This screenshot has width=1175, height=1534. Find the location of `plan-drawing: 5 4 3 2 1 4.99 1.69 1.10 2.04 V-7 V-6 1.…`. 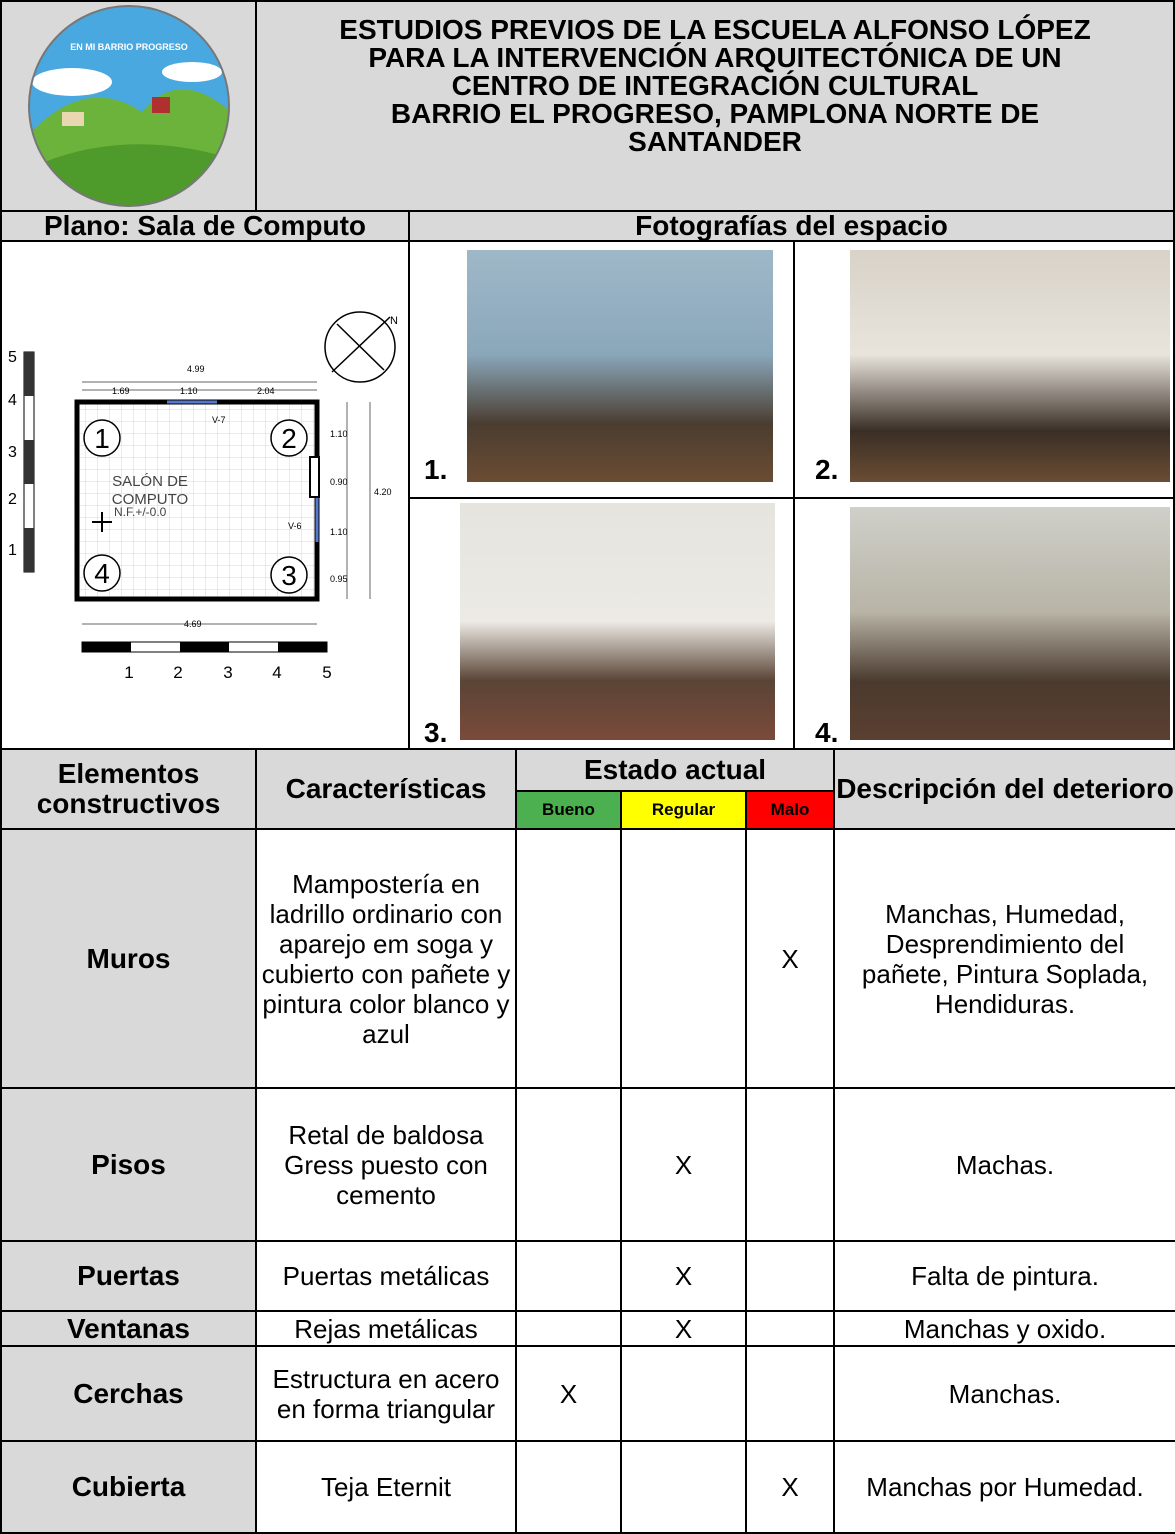

plan-drawing: 5 4 3 2 1 4.99 1.69 1.10 2.04 V-7 V-6 1.… is located at coordinates (203, 496).